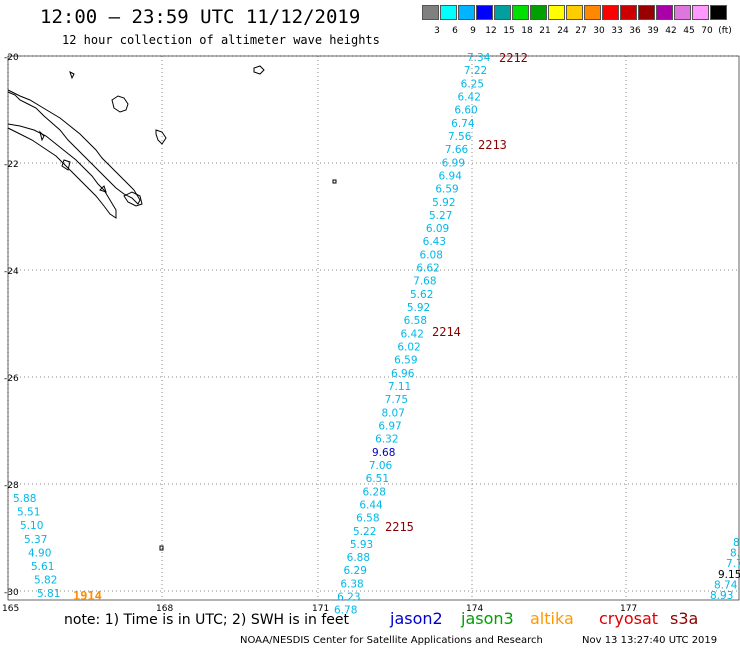 Image resolution: width=740 pixels, height=650 pixels. Describe the element at coordinates (381, 466) in the screenshot. I see `swh-value: 7.06` at that location.